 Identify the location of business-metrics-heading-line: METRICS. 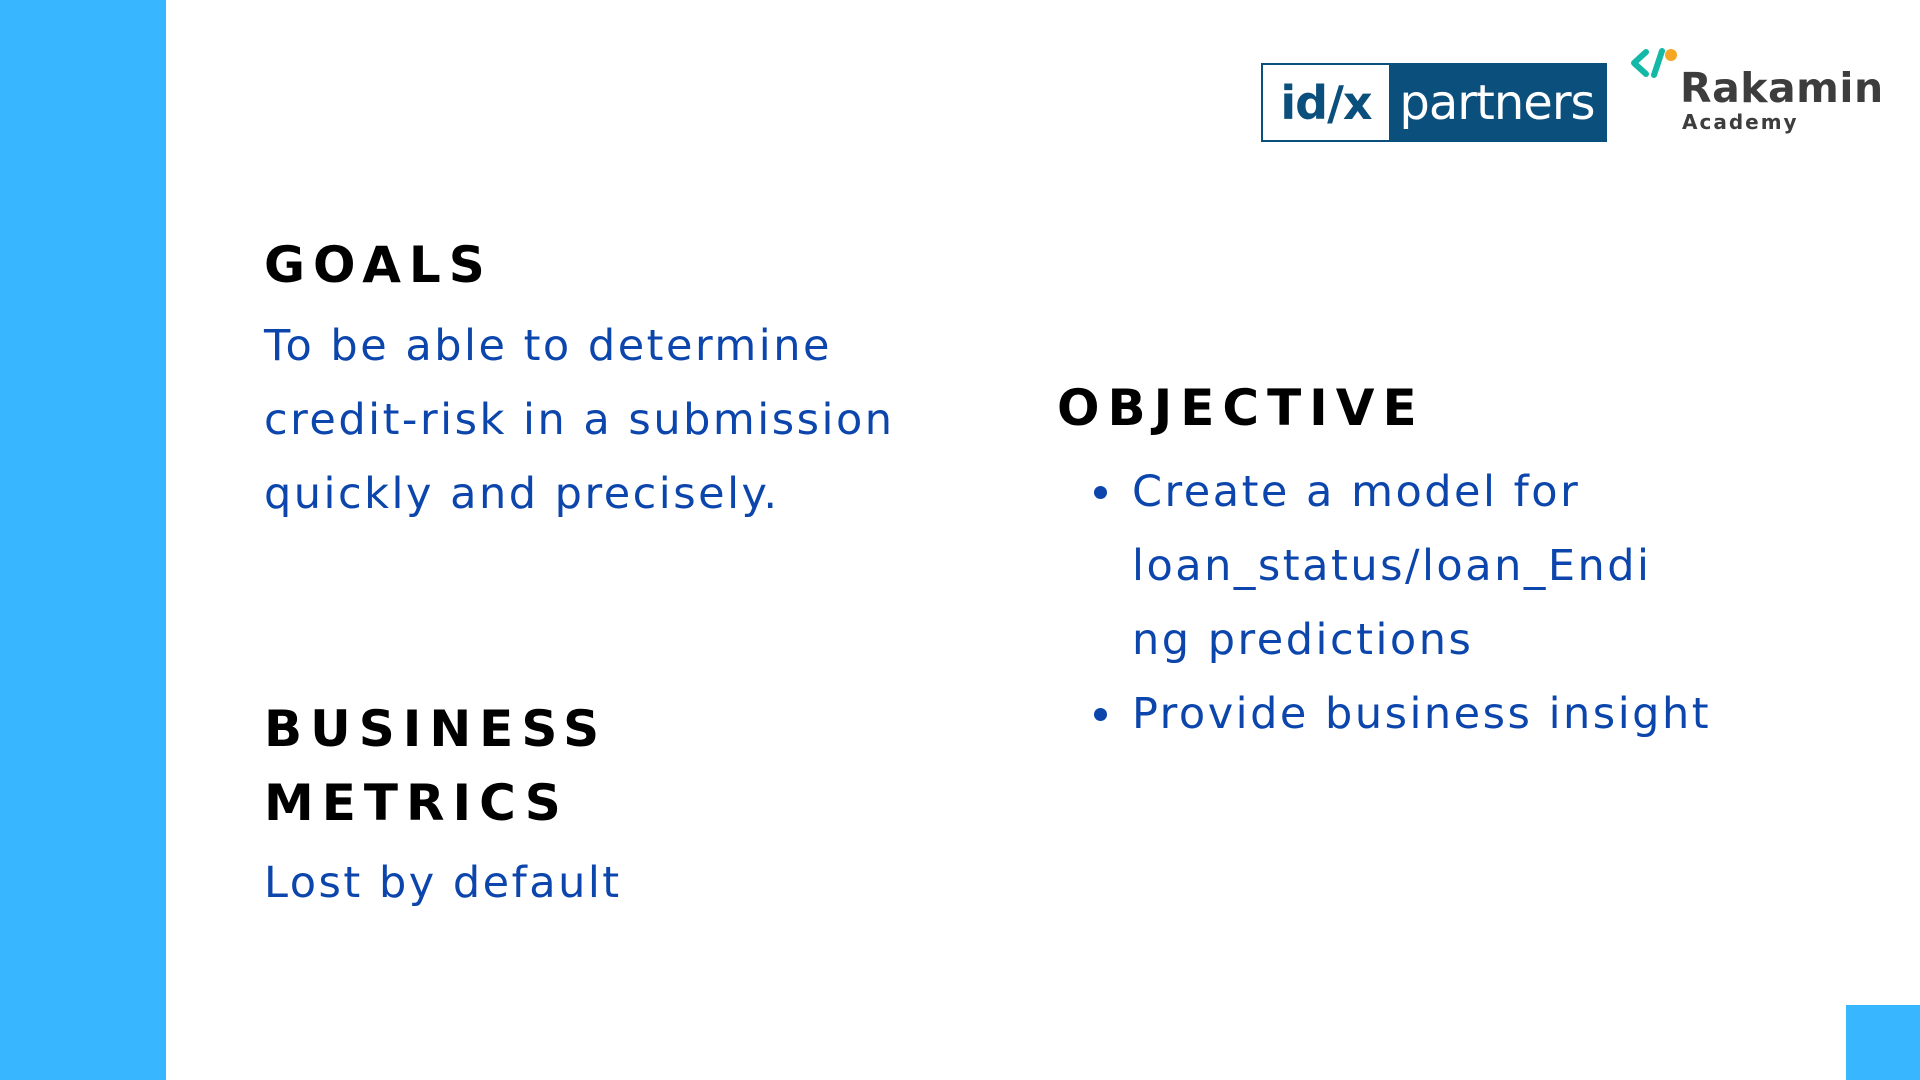
(416, 803).